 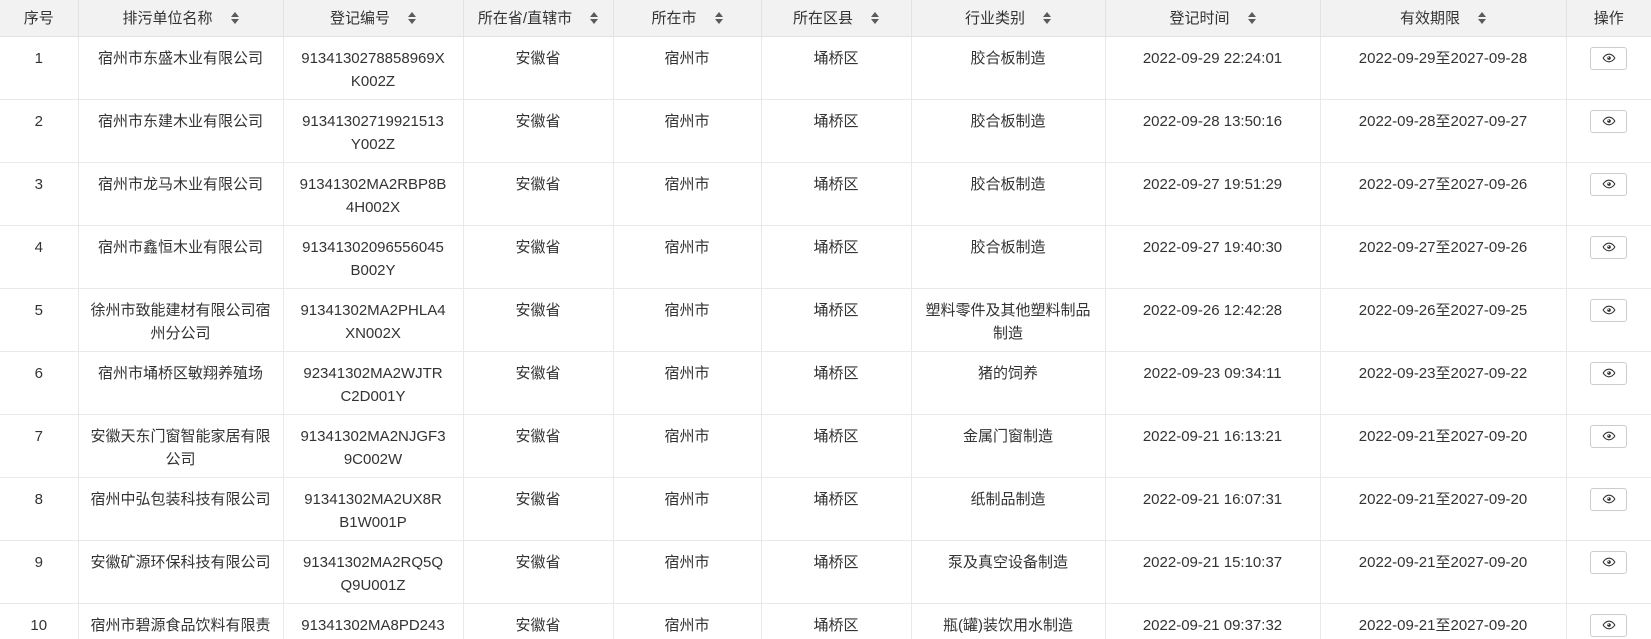 I want to click on cell-reg_no: 92341302MA2WJTRC2D001Y, so click(x=373, y=382).